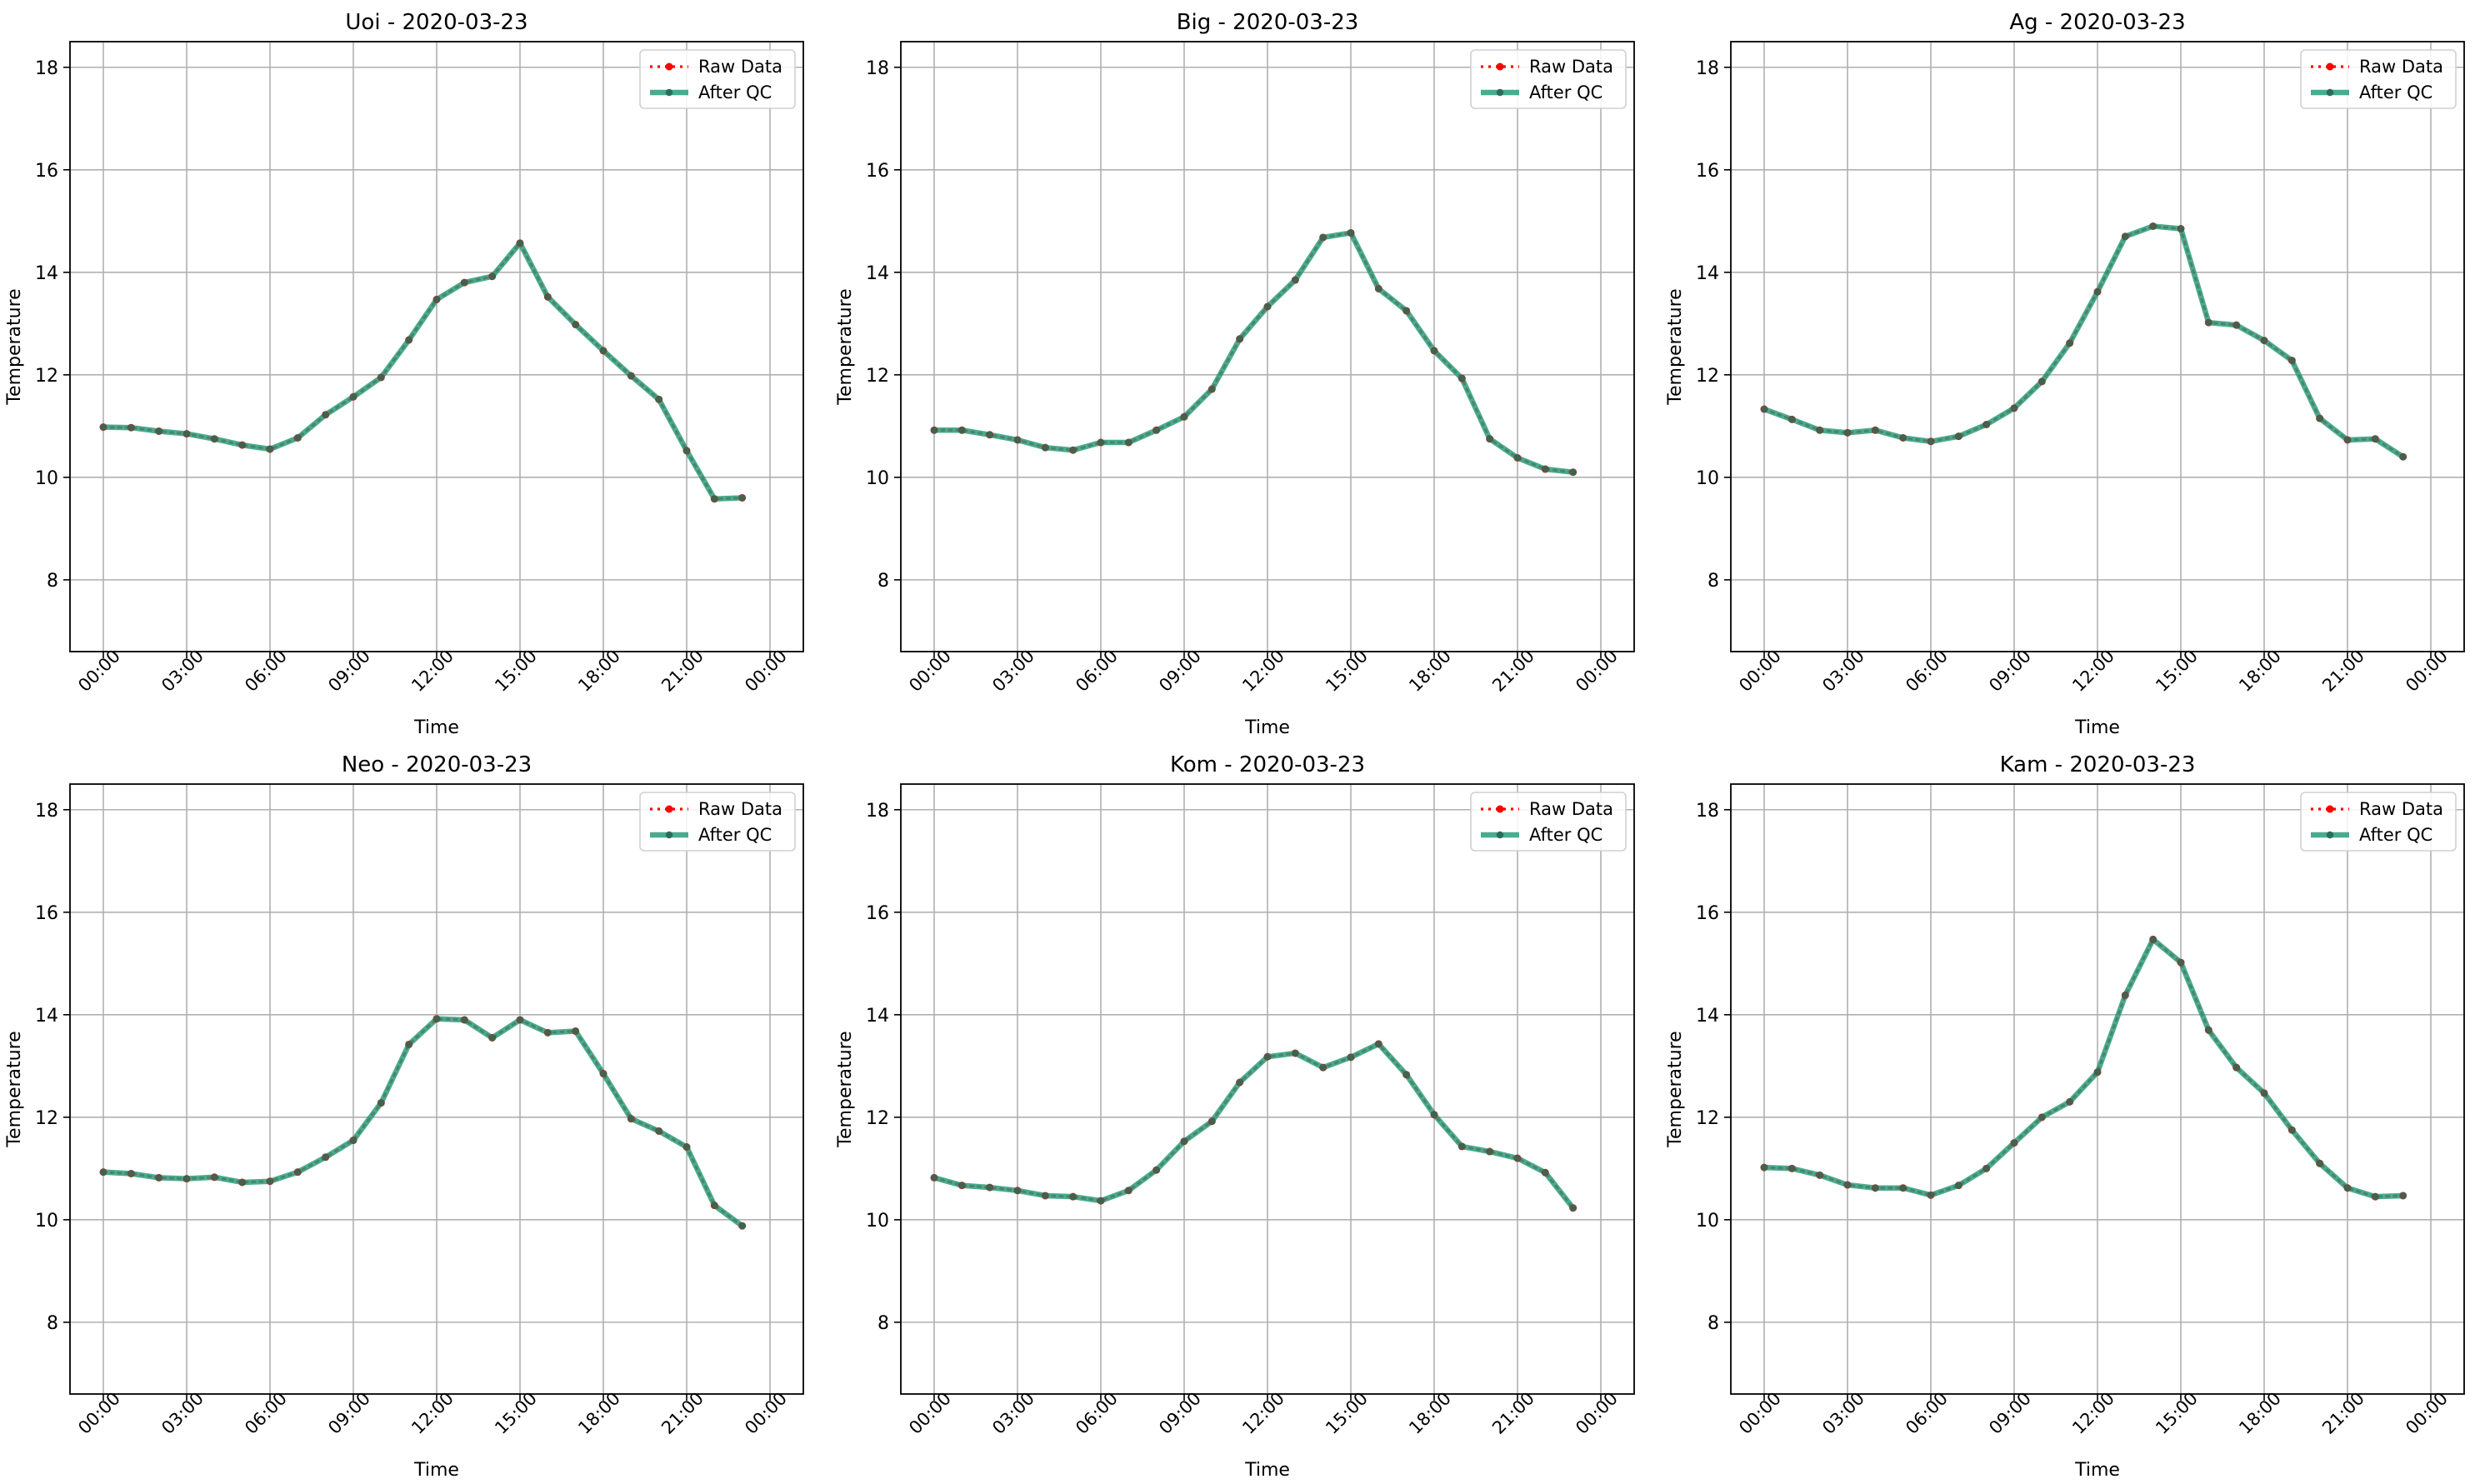 Image resolution: width=2485 pixels, height=1484 pixels. Describe the element at coordinates (436, 22) in the screenshot. I see `chart-title: Uoi - 2020-03-23` at that location.